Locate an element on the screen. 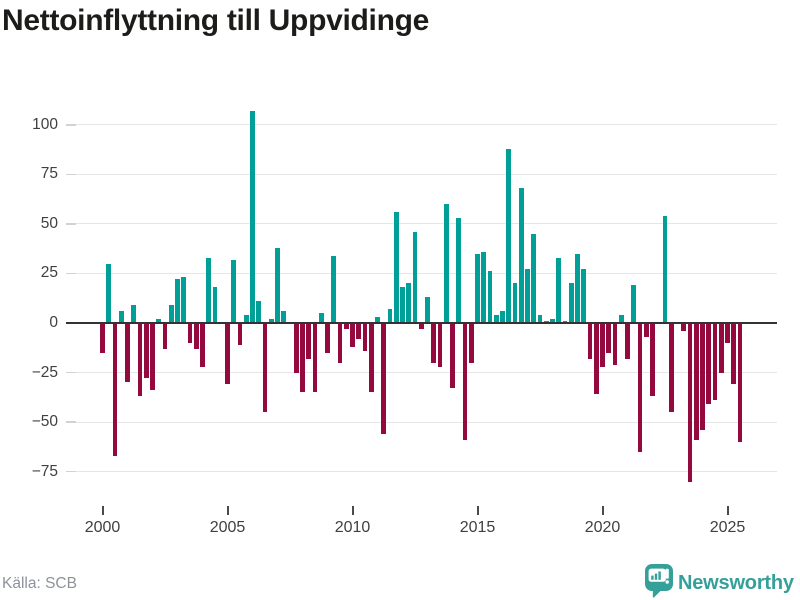  y-axis-label: −75 is located at coordinates (44, 471).